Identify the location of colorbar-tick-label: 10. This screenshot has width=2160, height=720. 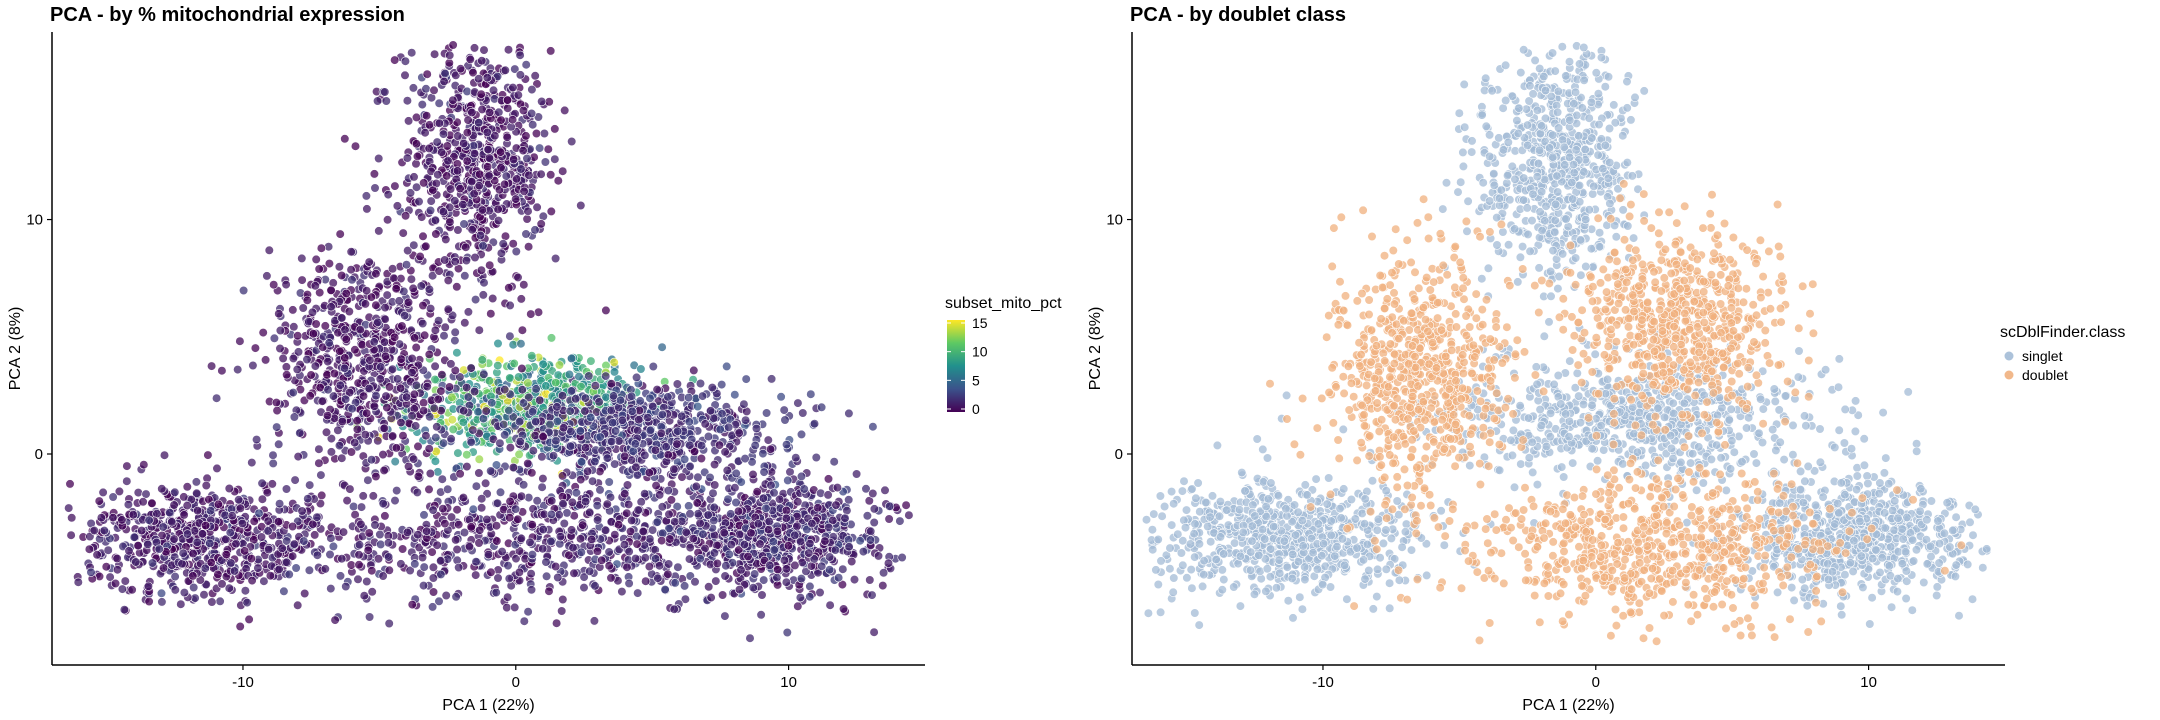
(980, 352).